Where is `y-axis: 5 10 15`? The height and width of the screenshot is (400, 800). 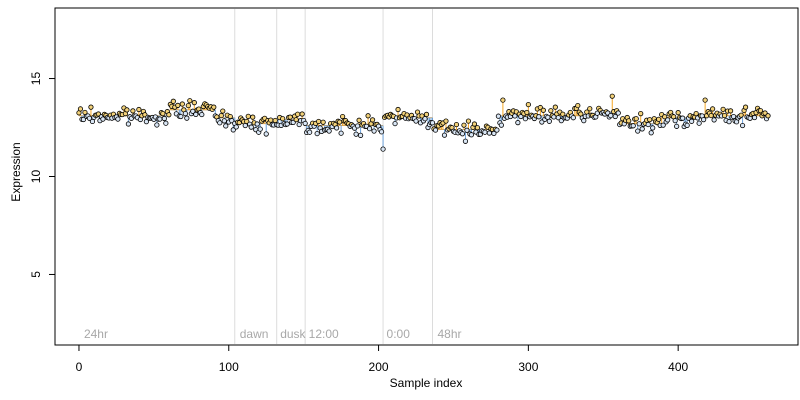
y-axis: 5 10 15 is located at coordinates (42, 175).